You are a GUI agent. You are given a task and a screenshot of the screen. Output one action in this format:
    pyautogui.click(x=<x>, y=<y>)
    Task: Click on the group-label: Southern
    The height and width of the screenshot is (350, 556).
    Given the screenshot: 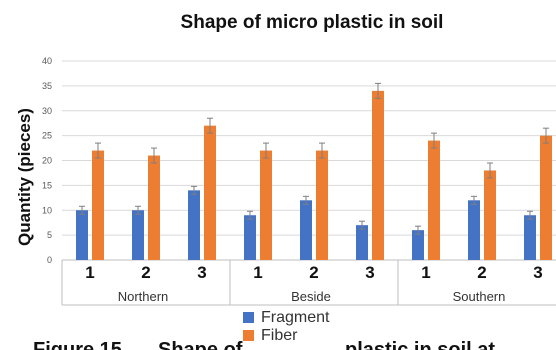 What is the action you would take?
    pyautogui.click(x=479, y=296)
    